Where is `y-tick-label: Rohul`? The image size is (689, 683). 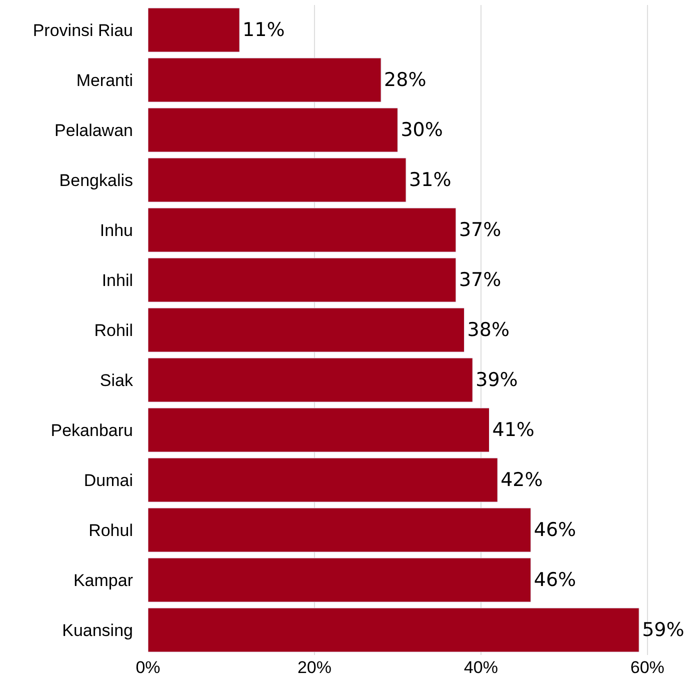
y-tick-label: Rohul is located at coordinates (110, 530).